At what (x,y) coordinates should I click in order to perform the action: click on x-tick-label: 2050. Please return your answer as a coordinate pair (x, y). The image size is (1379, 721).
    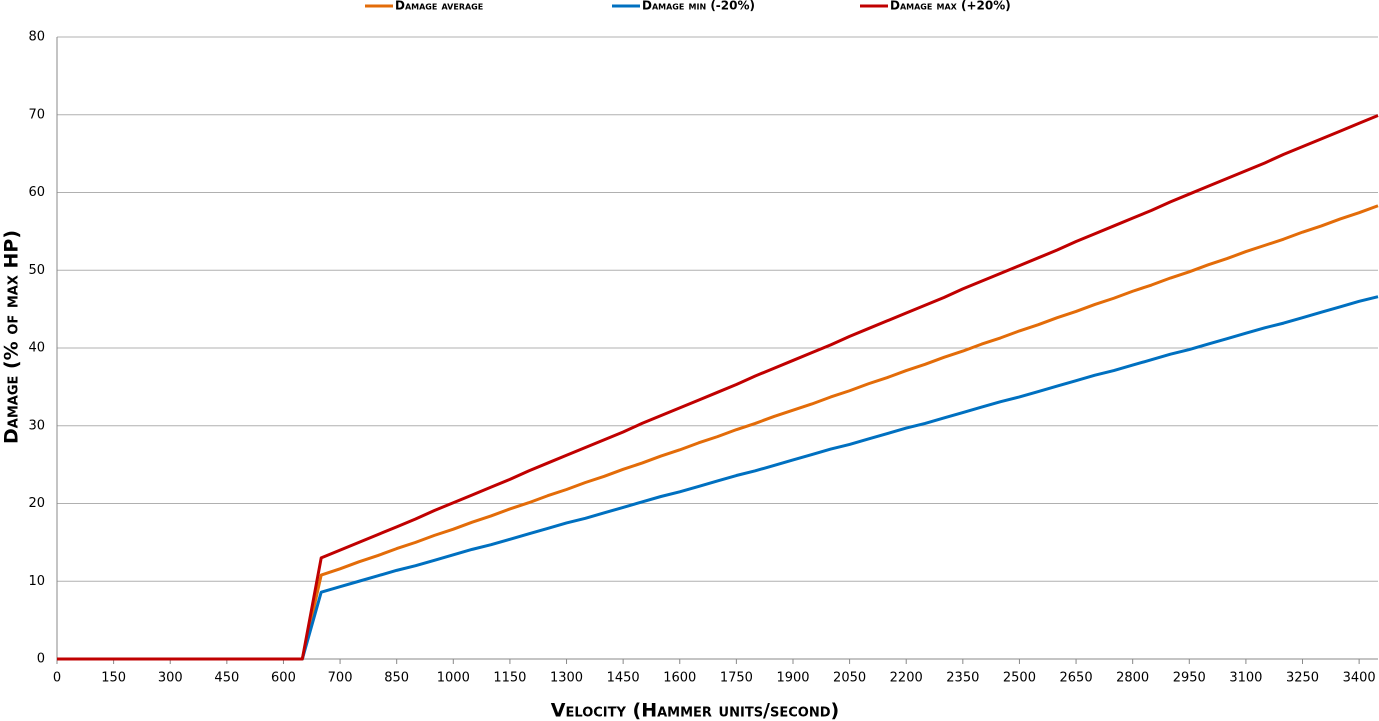
    Looking at the image, I should click on (849, 678).